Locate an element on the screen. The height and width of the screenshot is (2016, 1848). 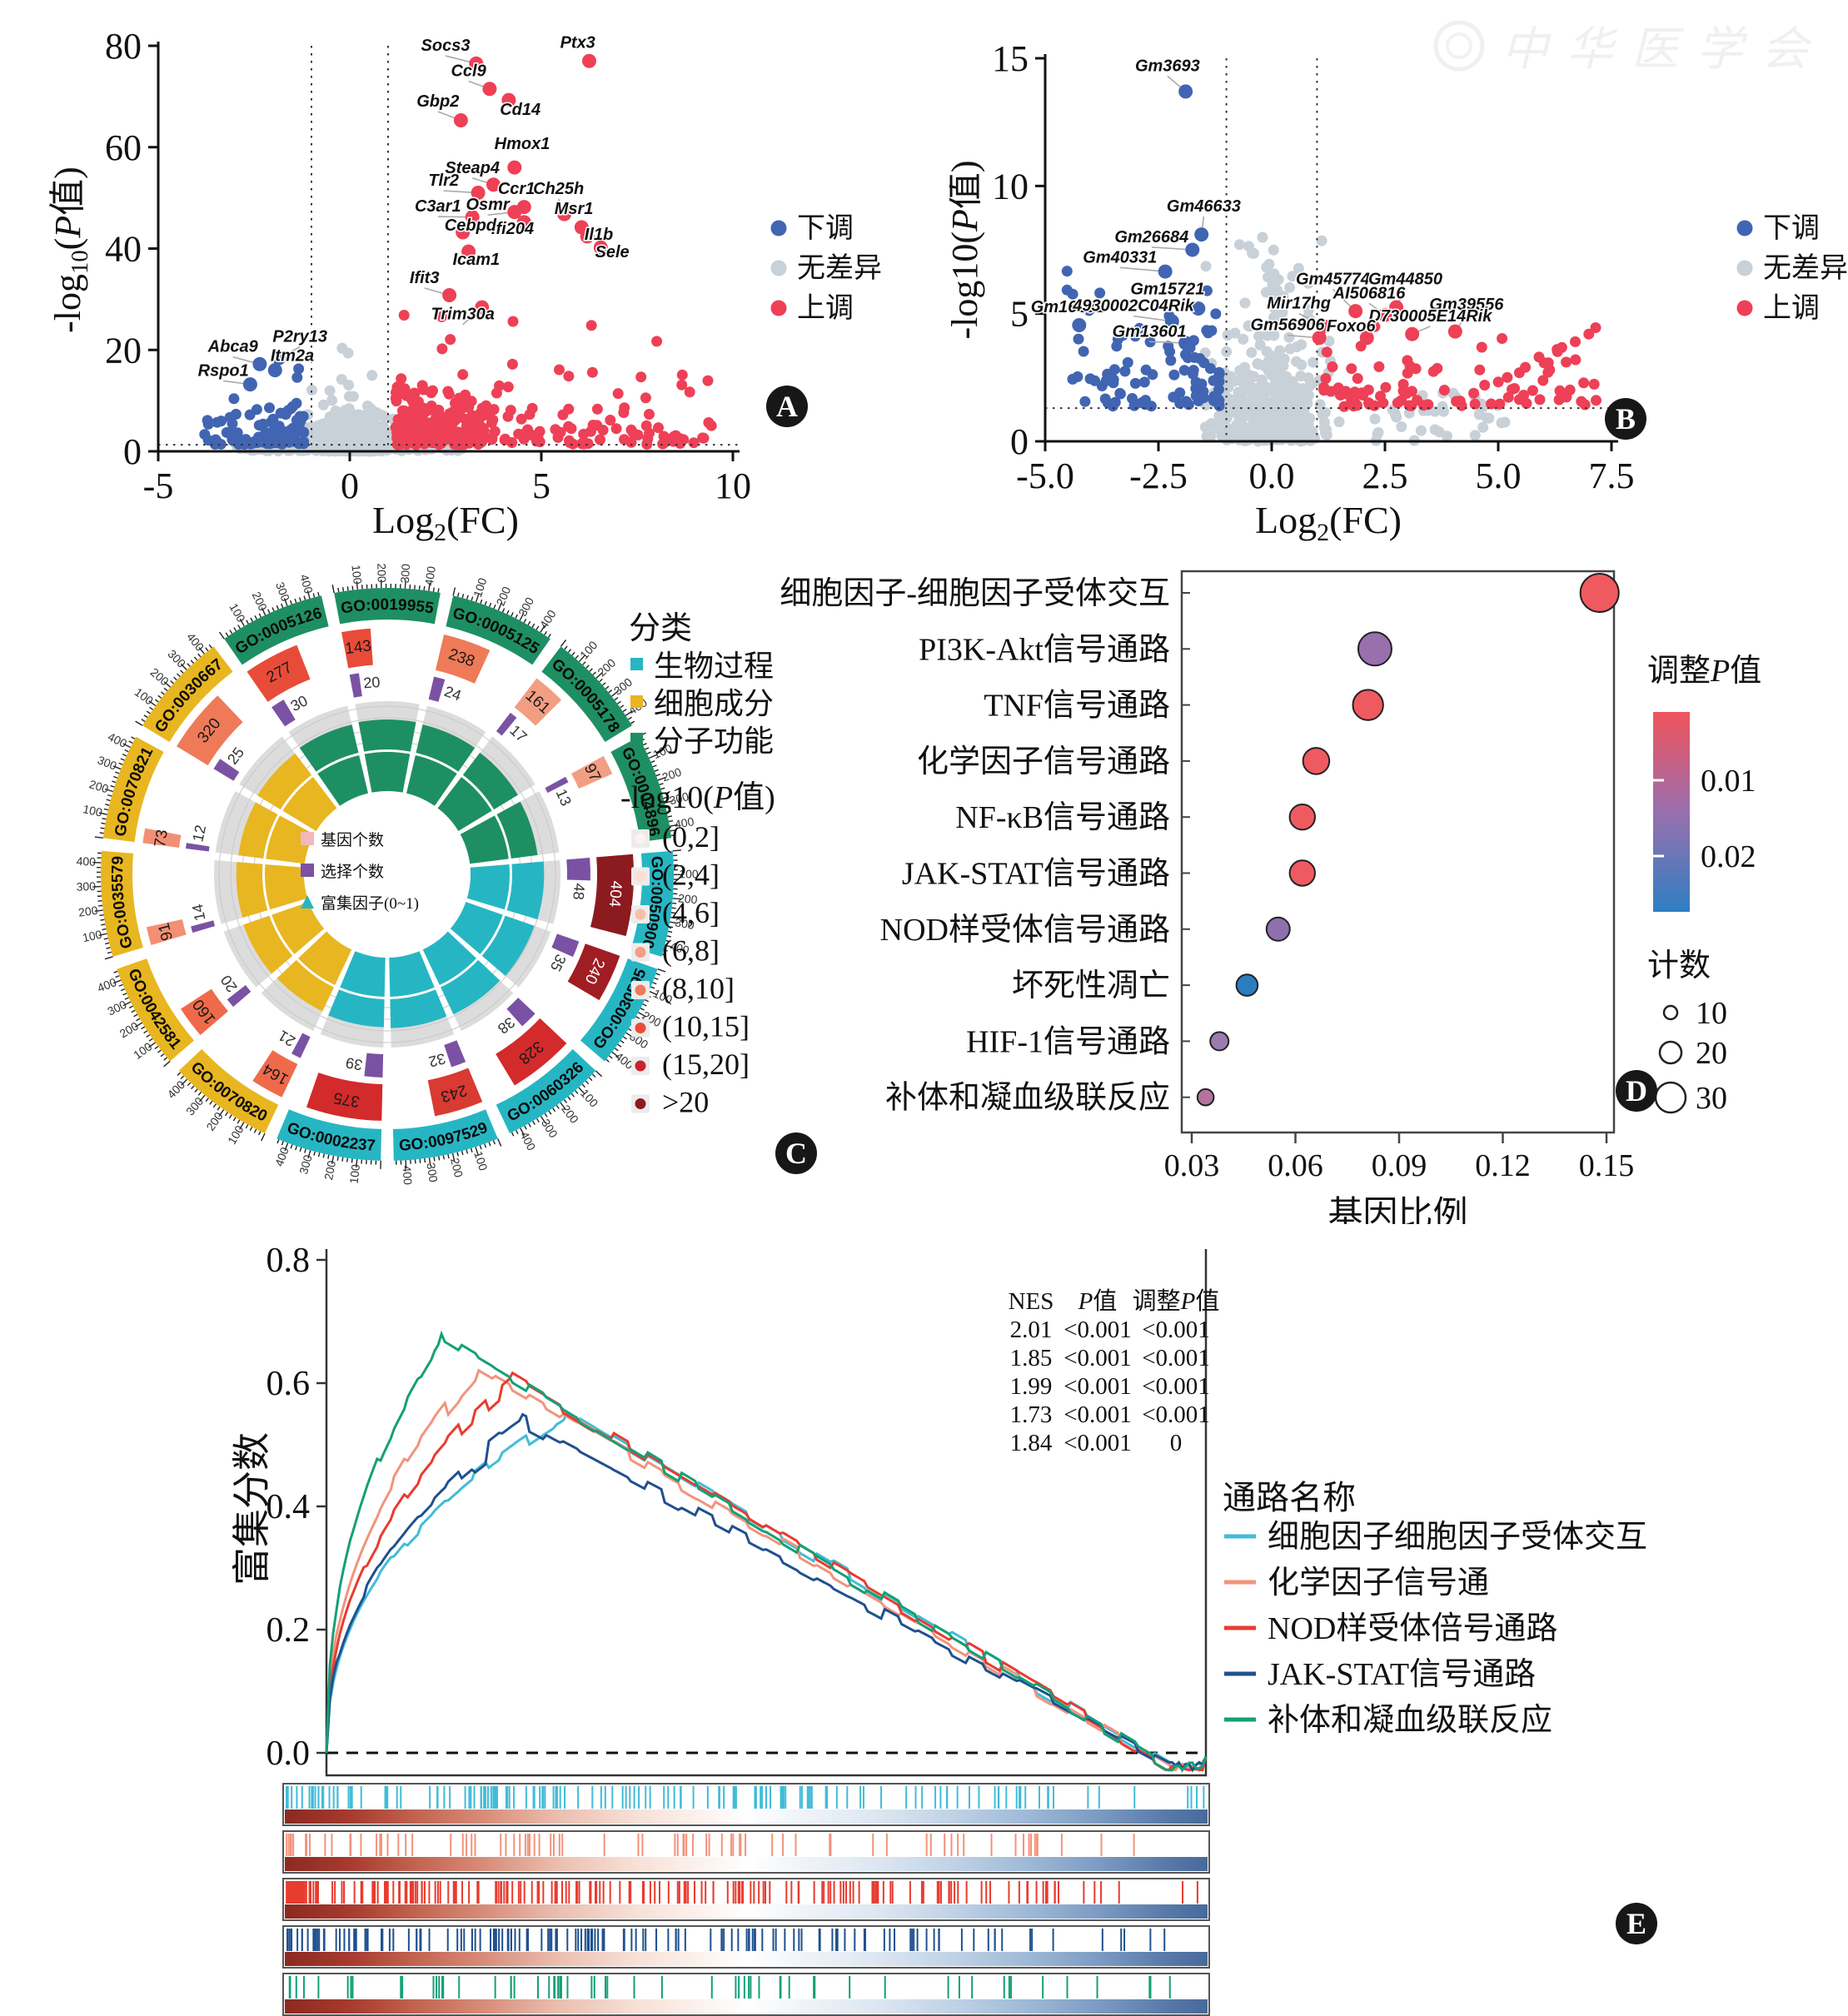
y-tick-label: 0.4 is located at coordinates (288, 1507).